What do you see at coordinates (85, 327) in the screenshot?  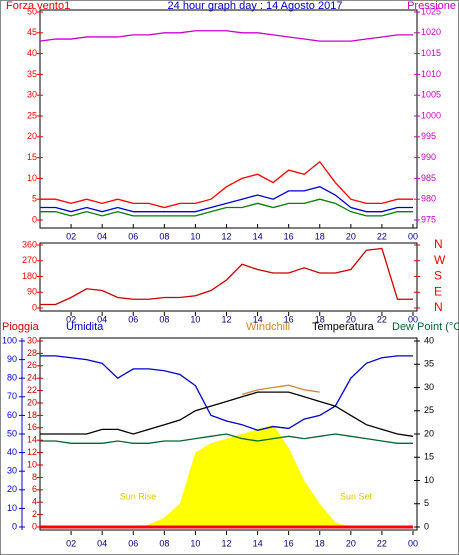 I see `humidity-label: Umidita` at bounding box center [85, 327].